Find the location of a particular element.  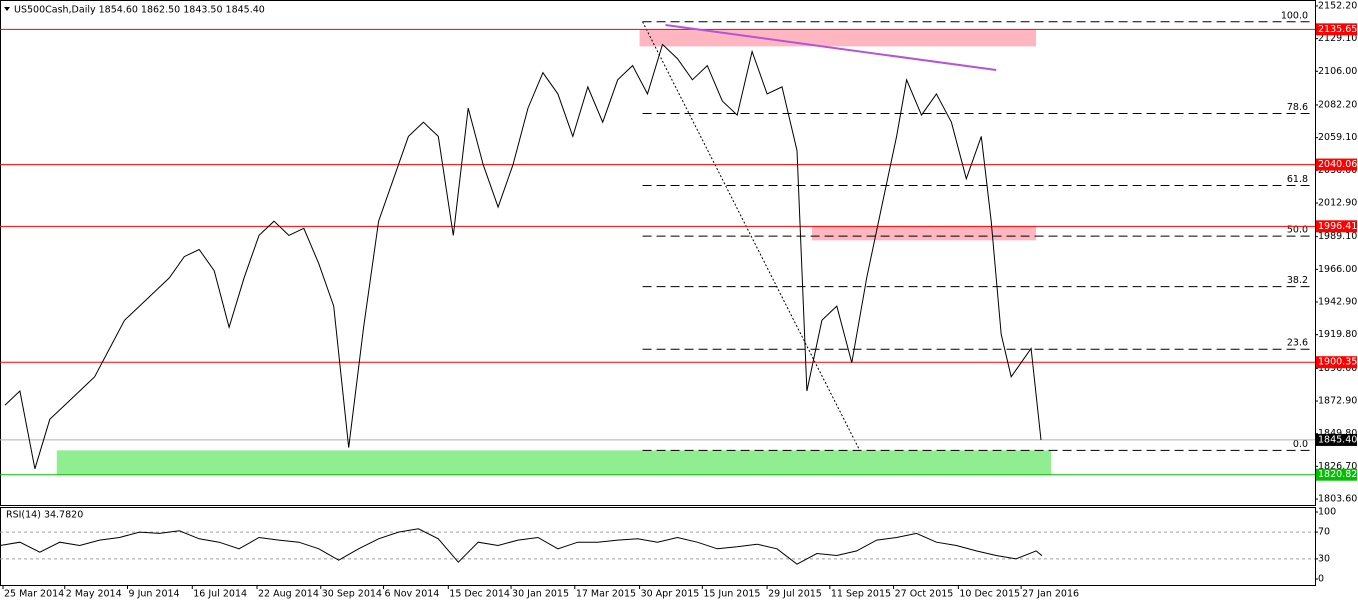

x-tick-label: 29 Jul 2015 is located at coordinates (795, 594).